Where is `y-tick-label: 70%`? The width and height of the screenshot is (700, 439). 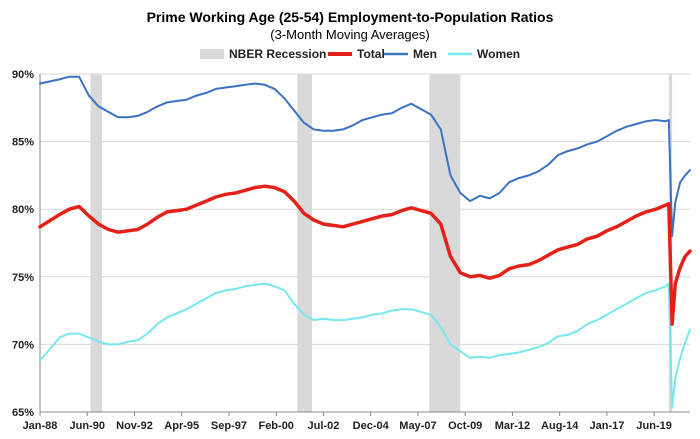
y-tick-label: 70% is located at coordinates (23, 345).